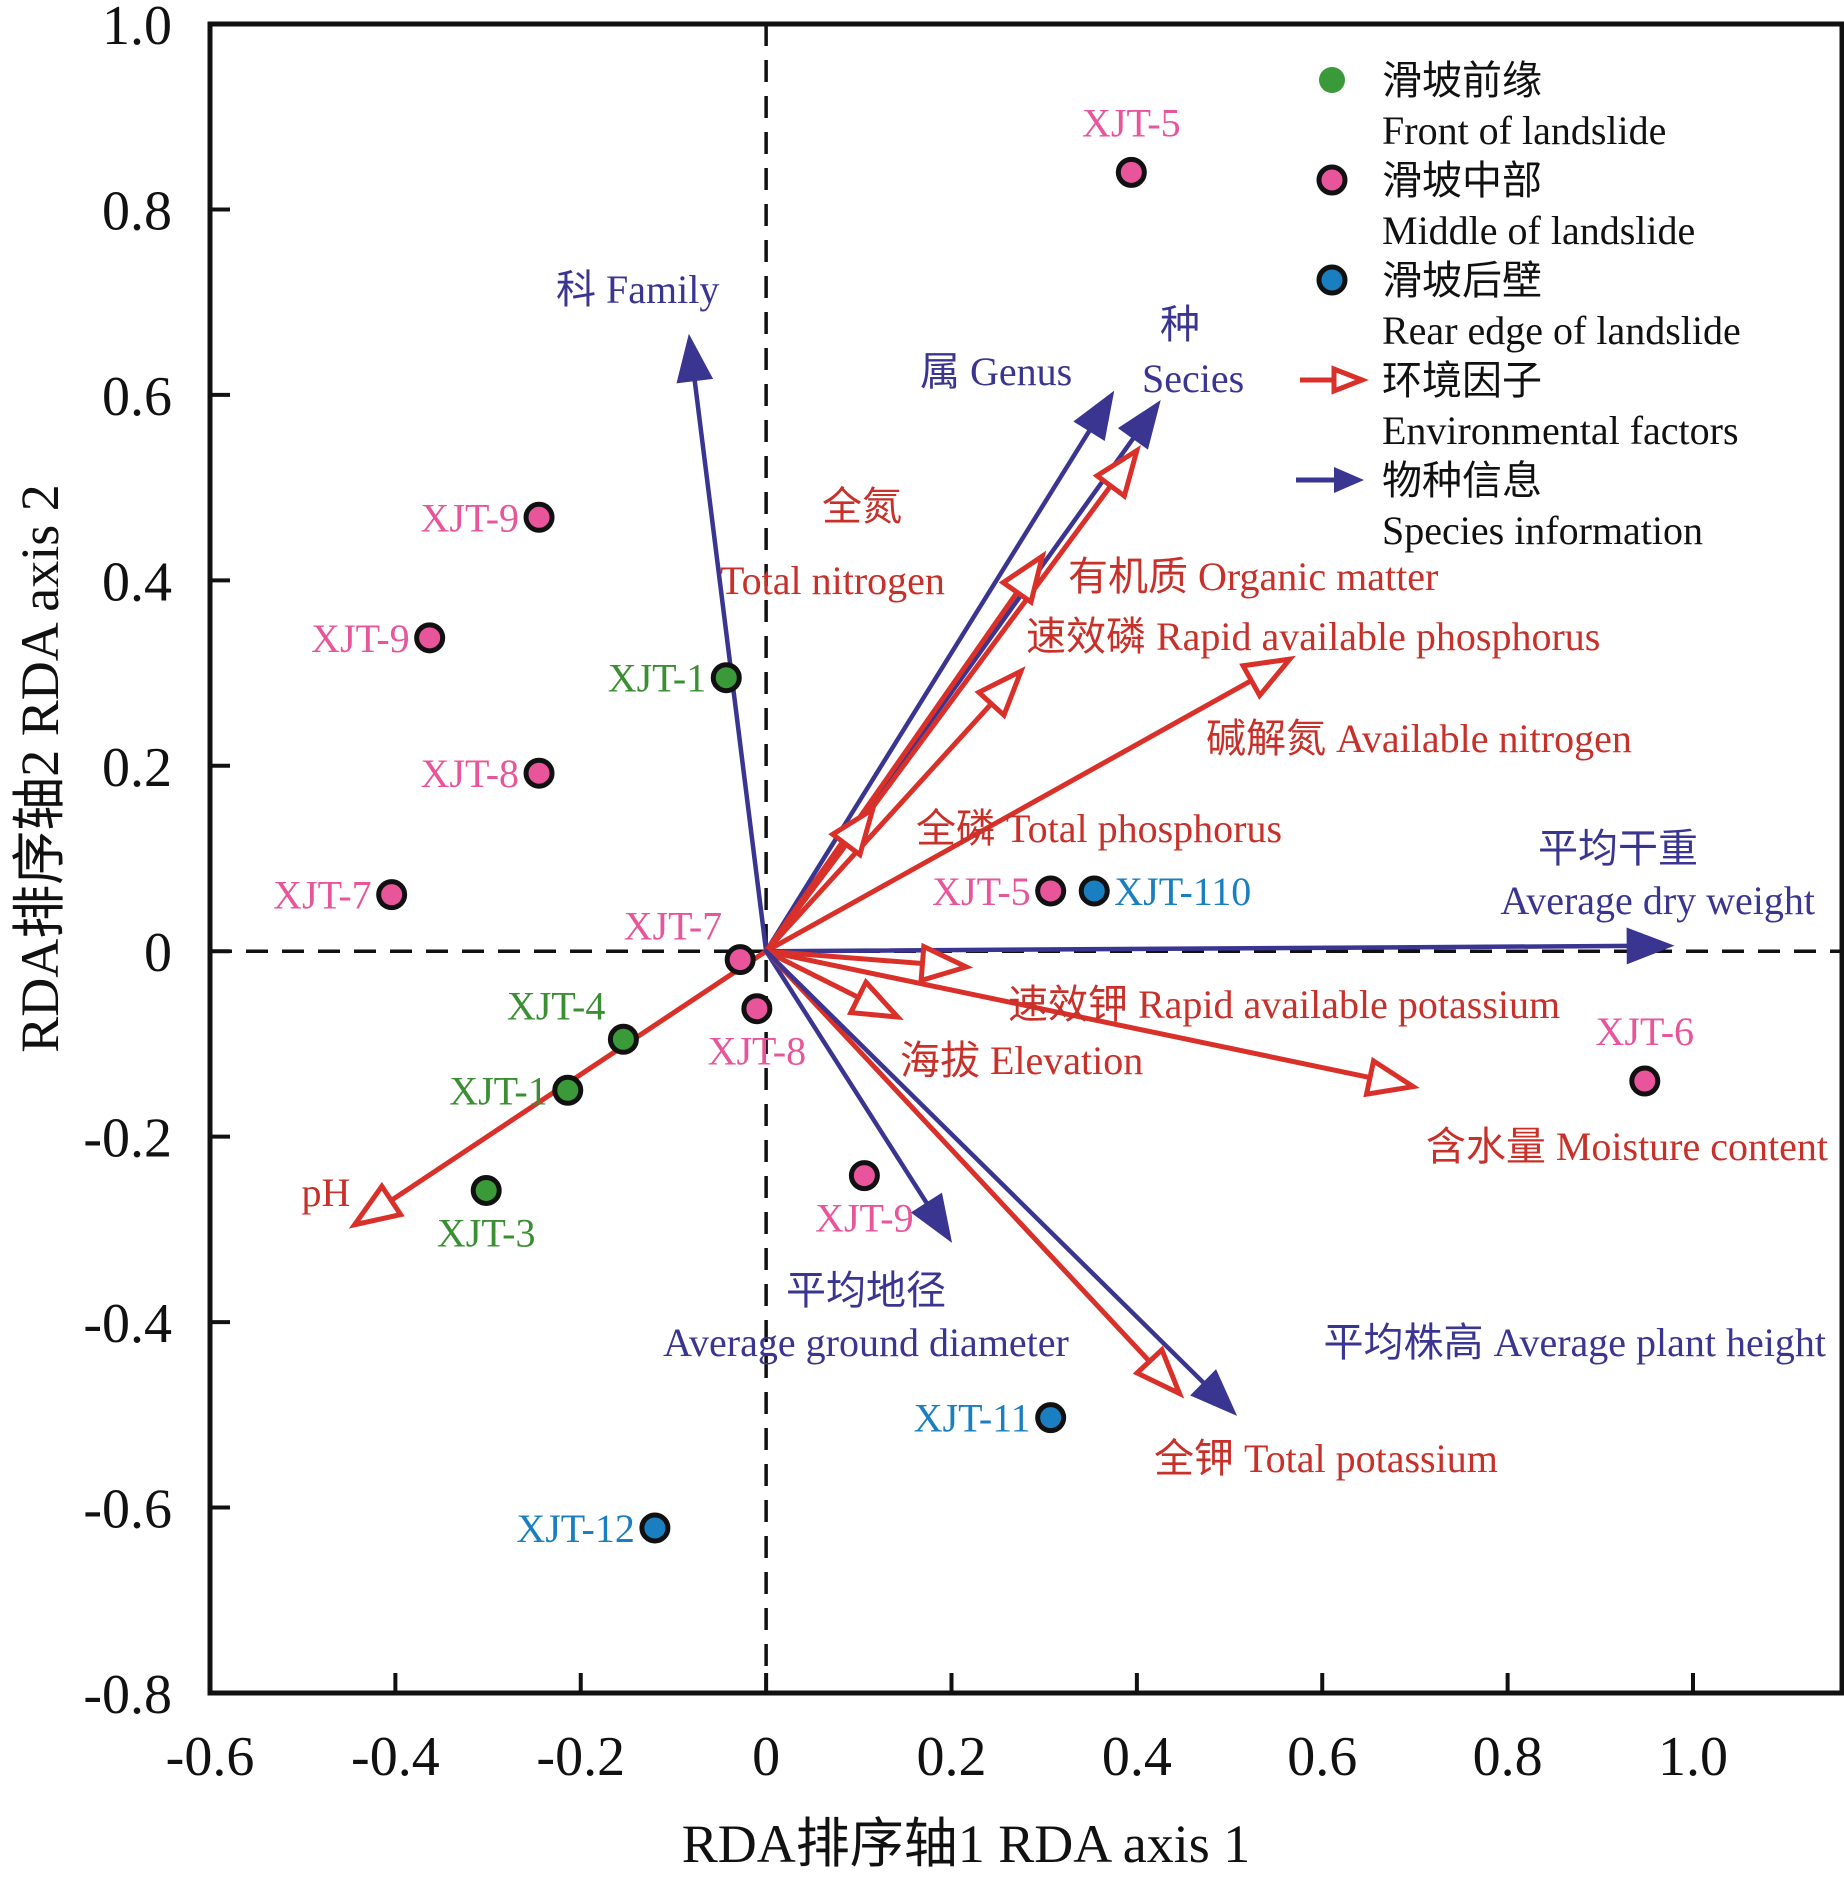 This screenshot has height=1883, width=1844. I want to click on y-tick-label: 0.4, so click(137, 582).